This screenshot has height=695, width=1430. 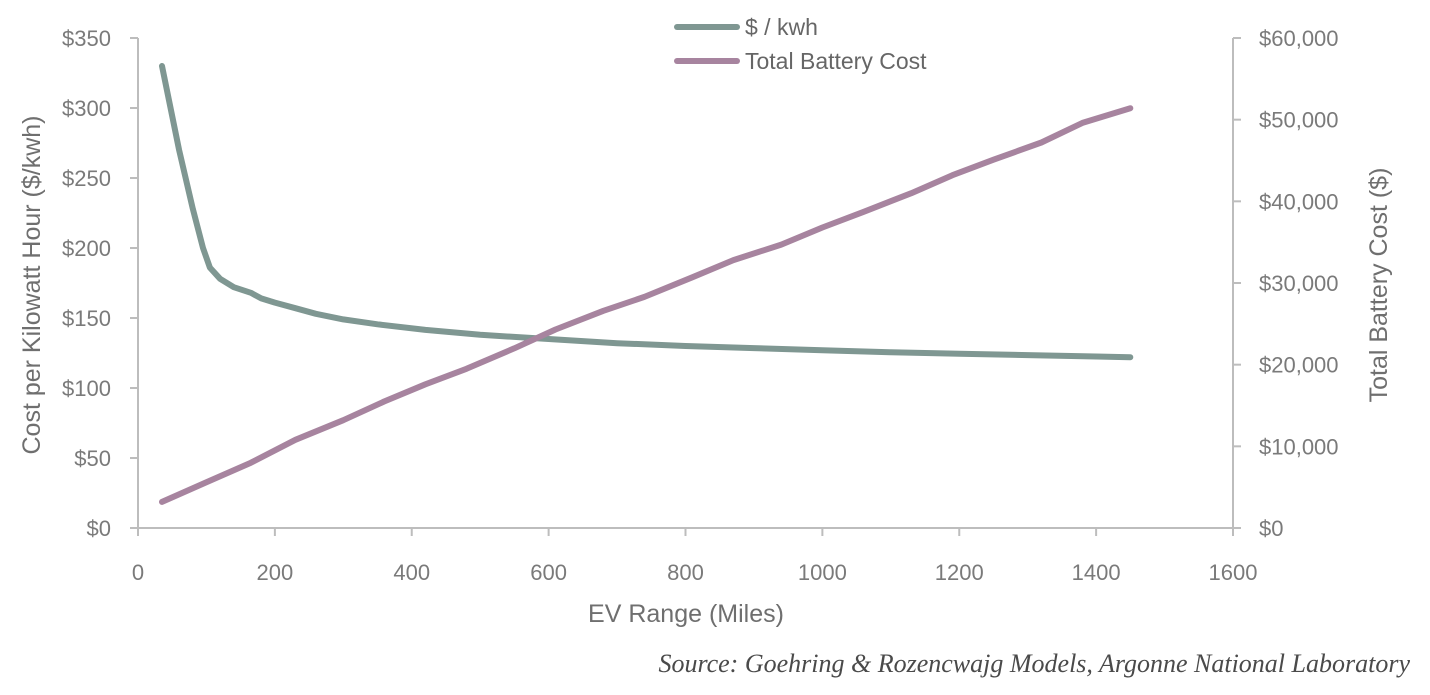 I want to click on x-tick-label: 600, so click(x=548, y=572).